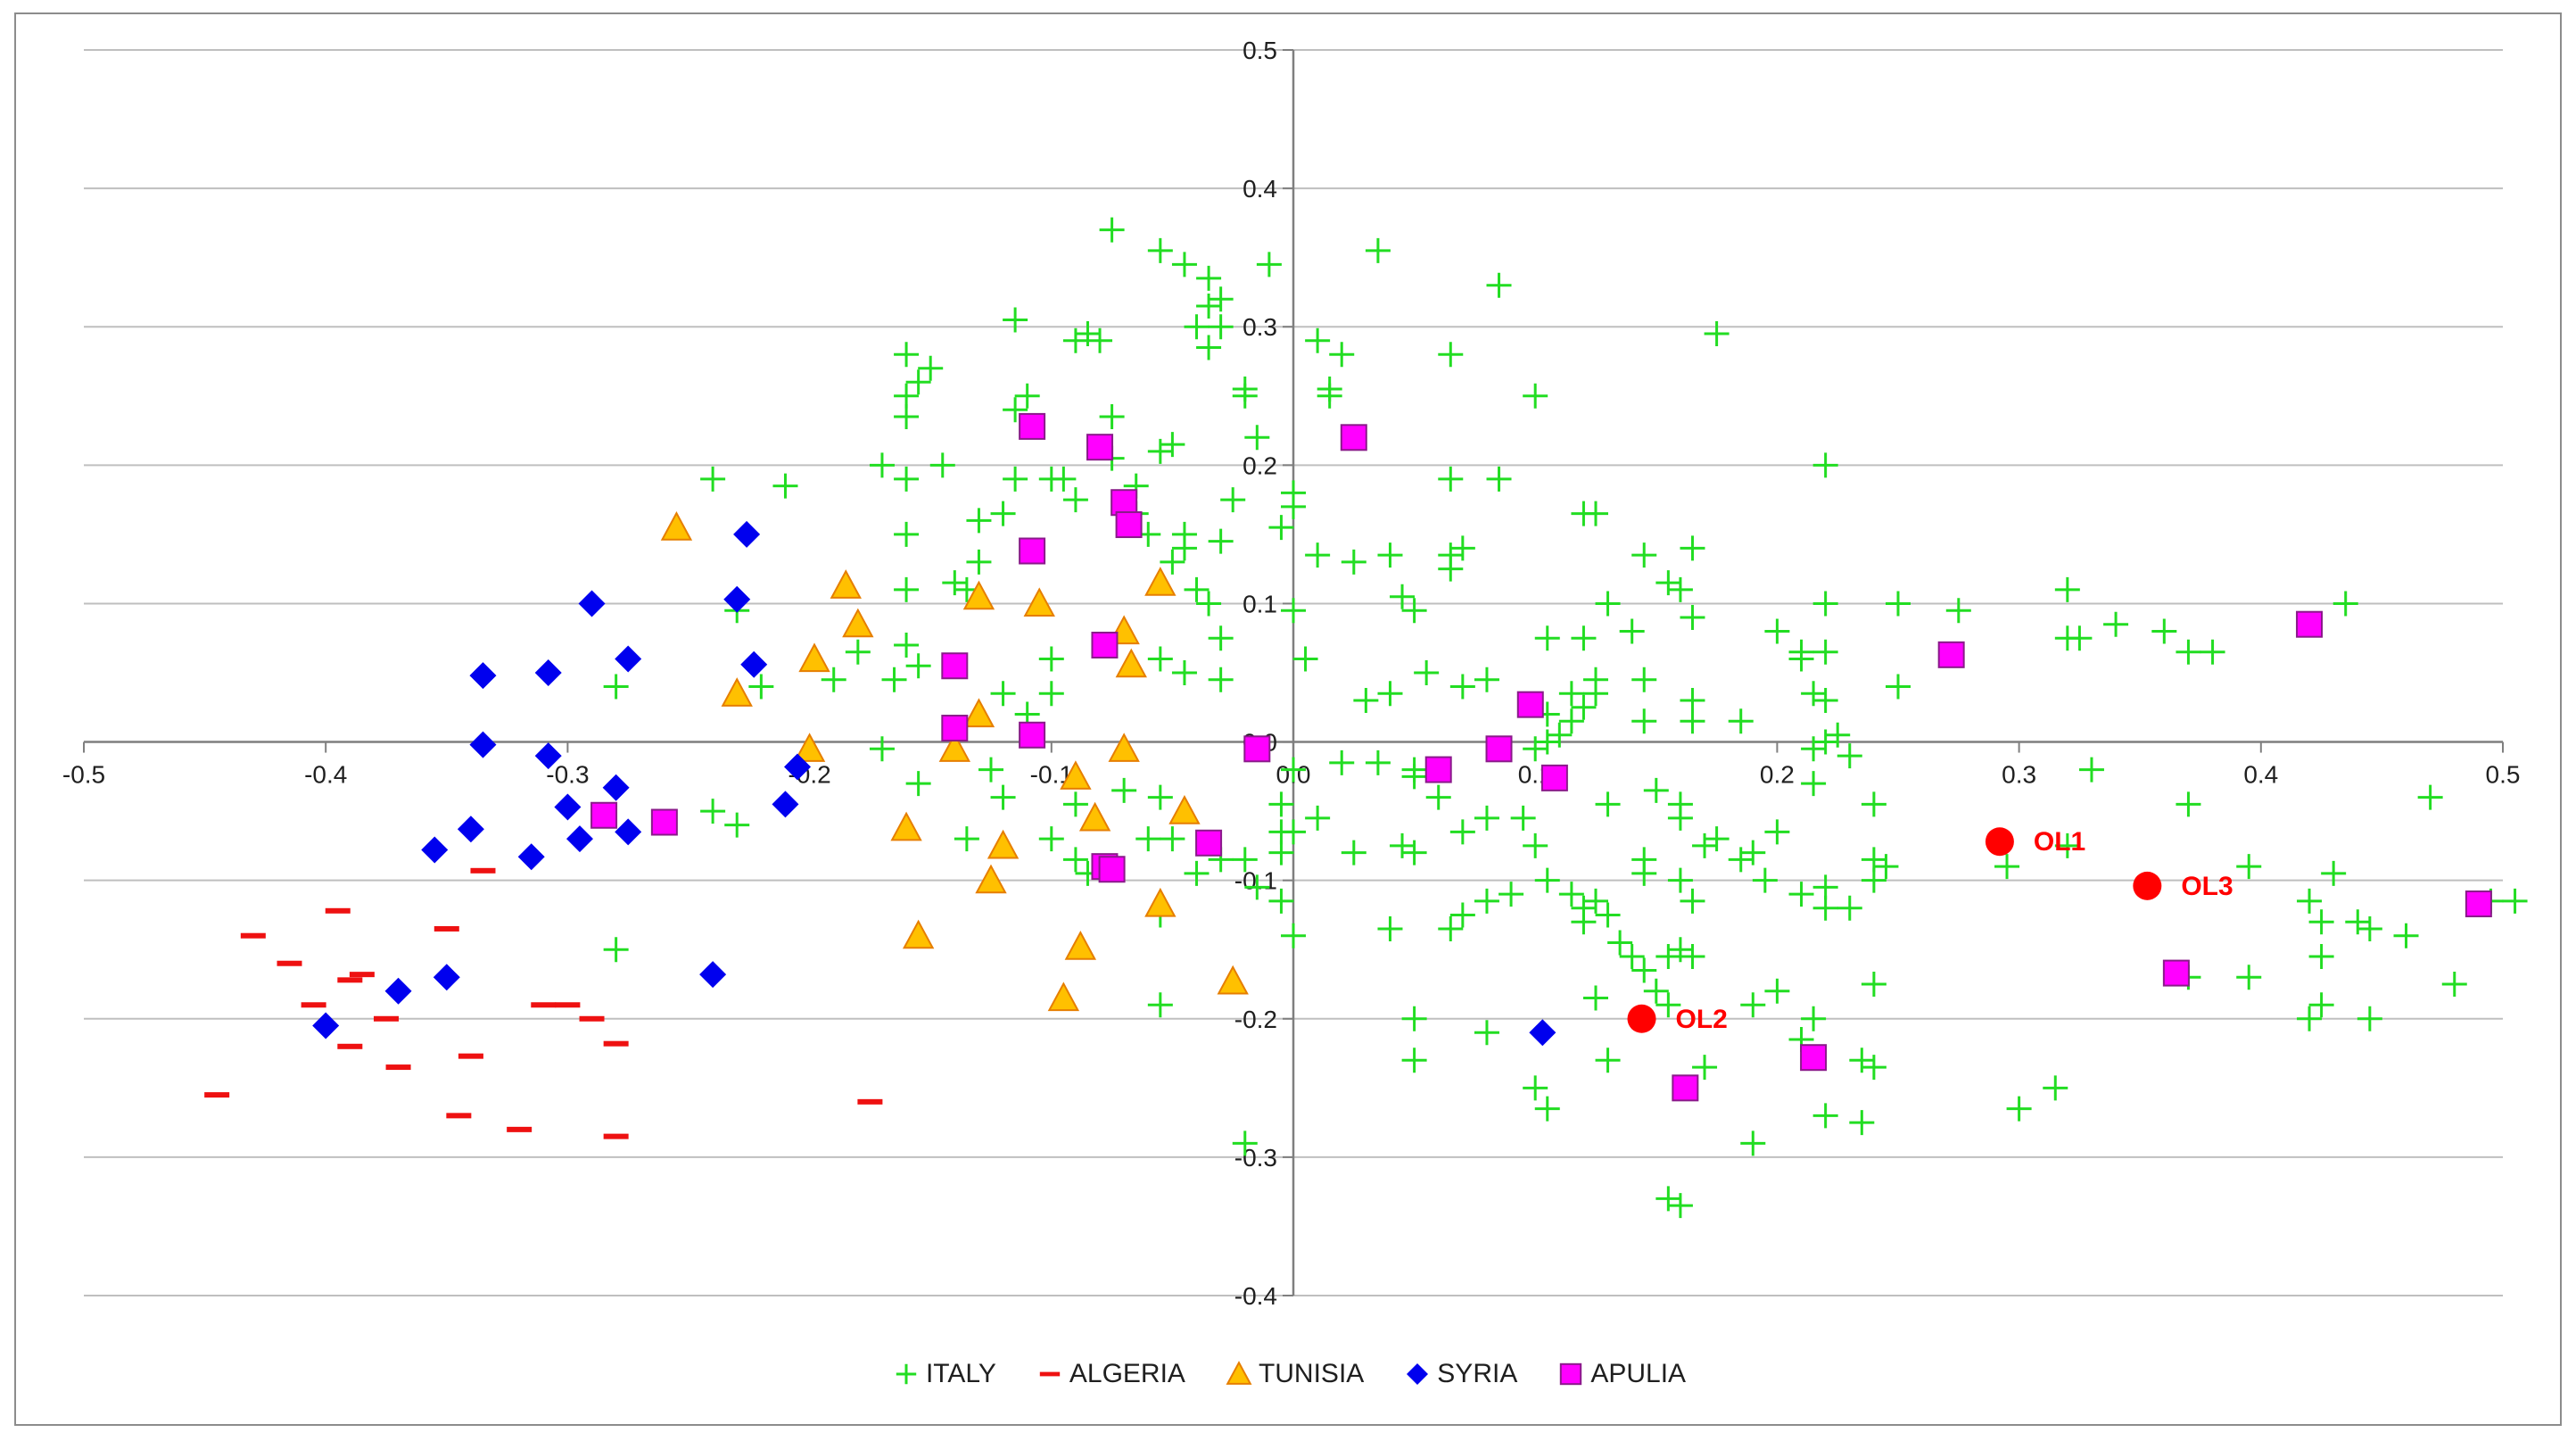  Describe the element at coordinates (1621, 1374) in the screenshot. I see `legend-item-apulia: APULIA` at that location.